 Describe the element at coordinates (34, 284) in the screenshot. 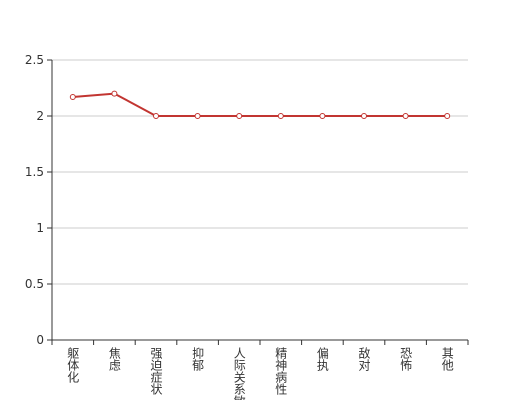

I see `y-tick-label: 0.5` at that location.